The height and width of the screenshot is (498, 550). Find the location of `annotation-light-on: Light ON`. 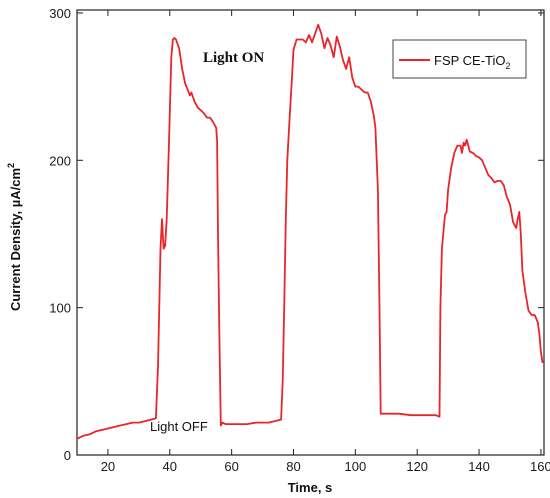

annotation-light-on: Light ON is located at coordinates (233, 58).